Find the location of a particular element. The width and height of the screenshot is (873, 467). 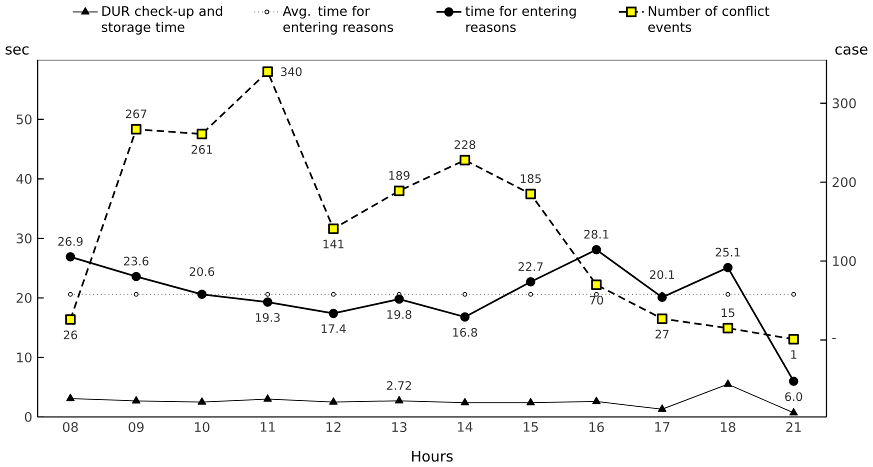

y-tick-label: 20 is located at coordinates (24, 298).